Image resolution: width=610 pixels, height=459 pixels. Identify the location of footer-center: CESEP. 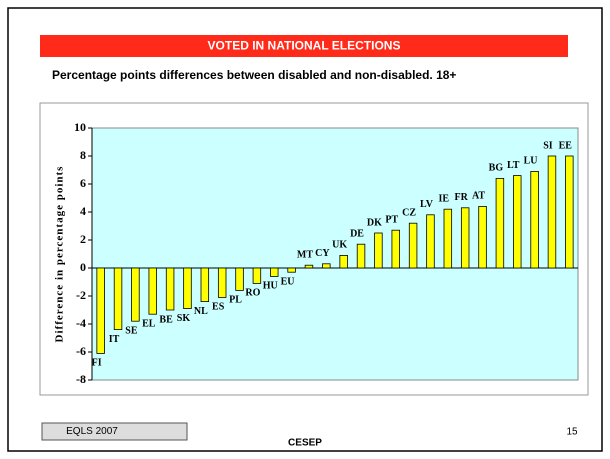
(305, 443).